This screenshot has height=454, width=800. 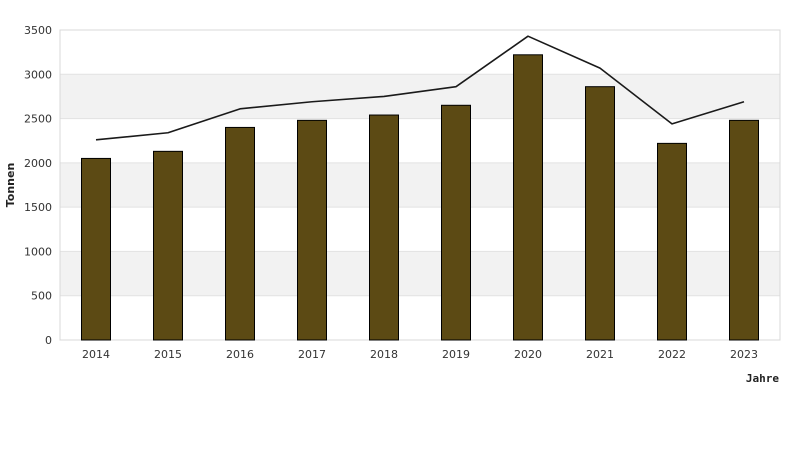 I want to click on grid-band, so click(x=420, y=96).